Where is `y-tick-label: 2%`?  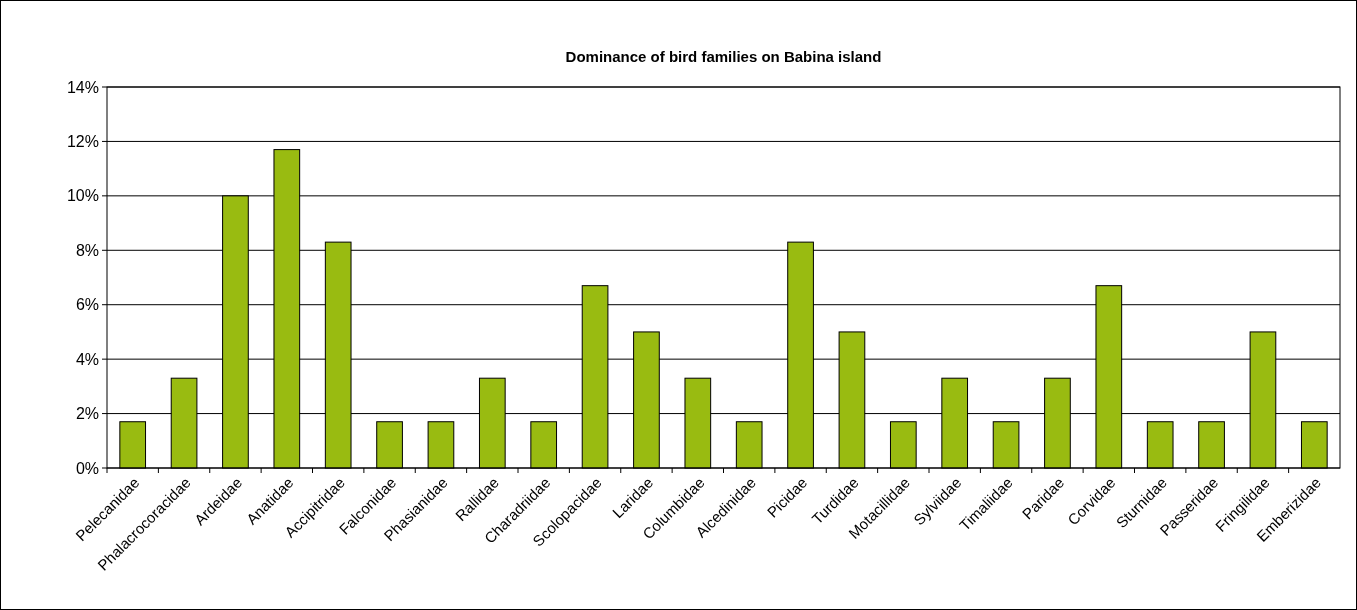 y-tick-label: 2% is located at coordinates (87, 414).